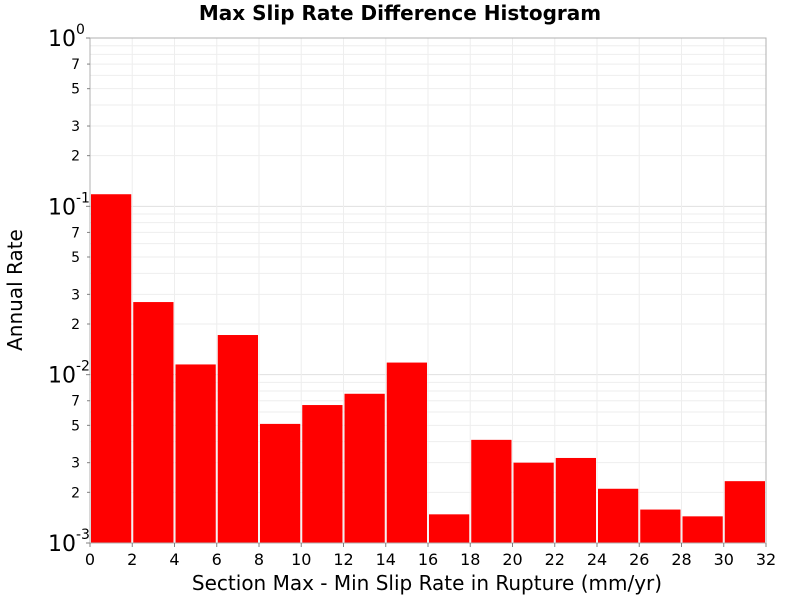 Image resolution: width=800 pixels, height=600 pixels. What do you see at coordinates (428, 559) in the screenshot?
I see `x-tick-label: 16` at bounding box center [428, 559].